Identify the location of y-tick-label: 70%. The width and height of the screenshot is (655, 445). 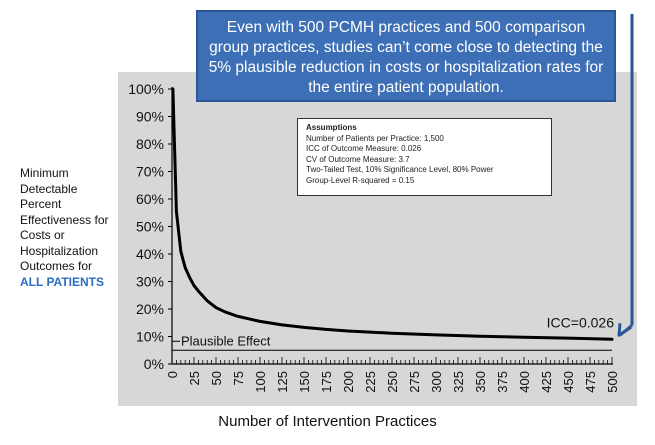
(150, 172).